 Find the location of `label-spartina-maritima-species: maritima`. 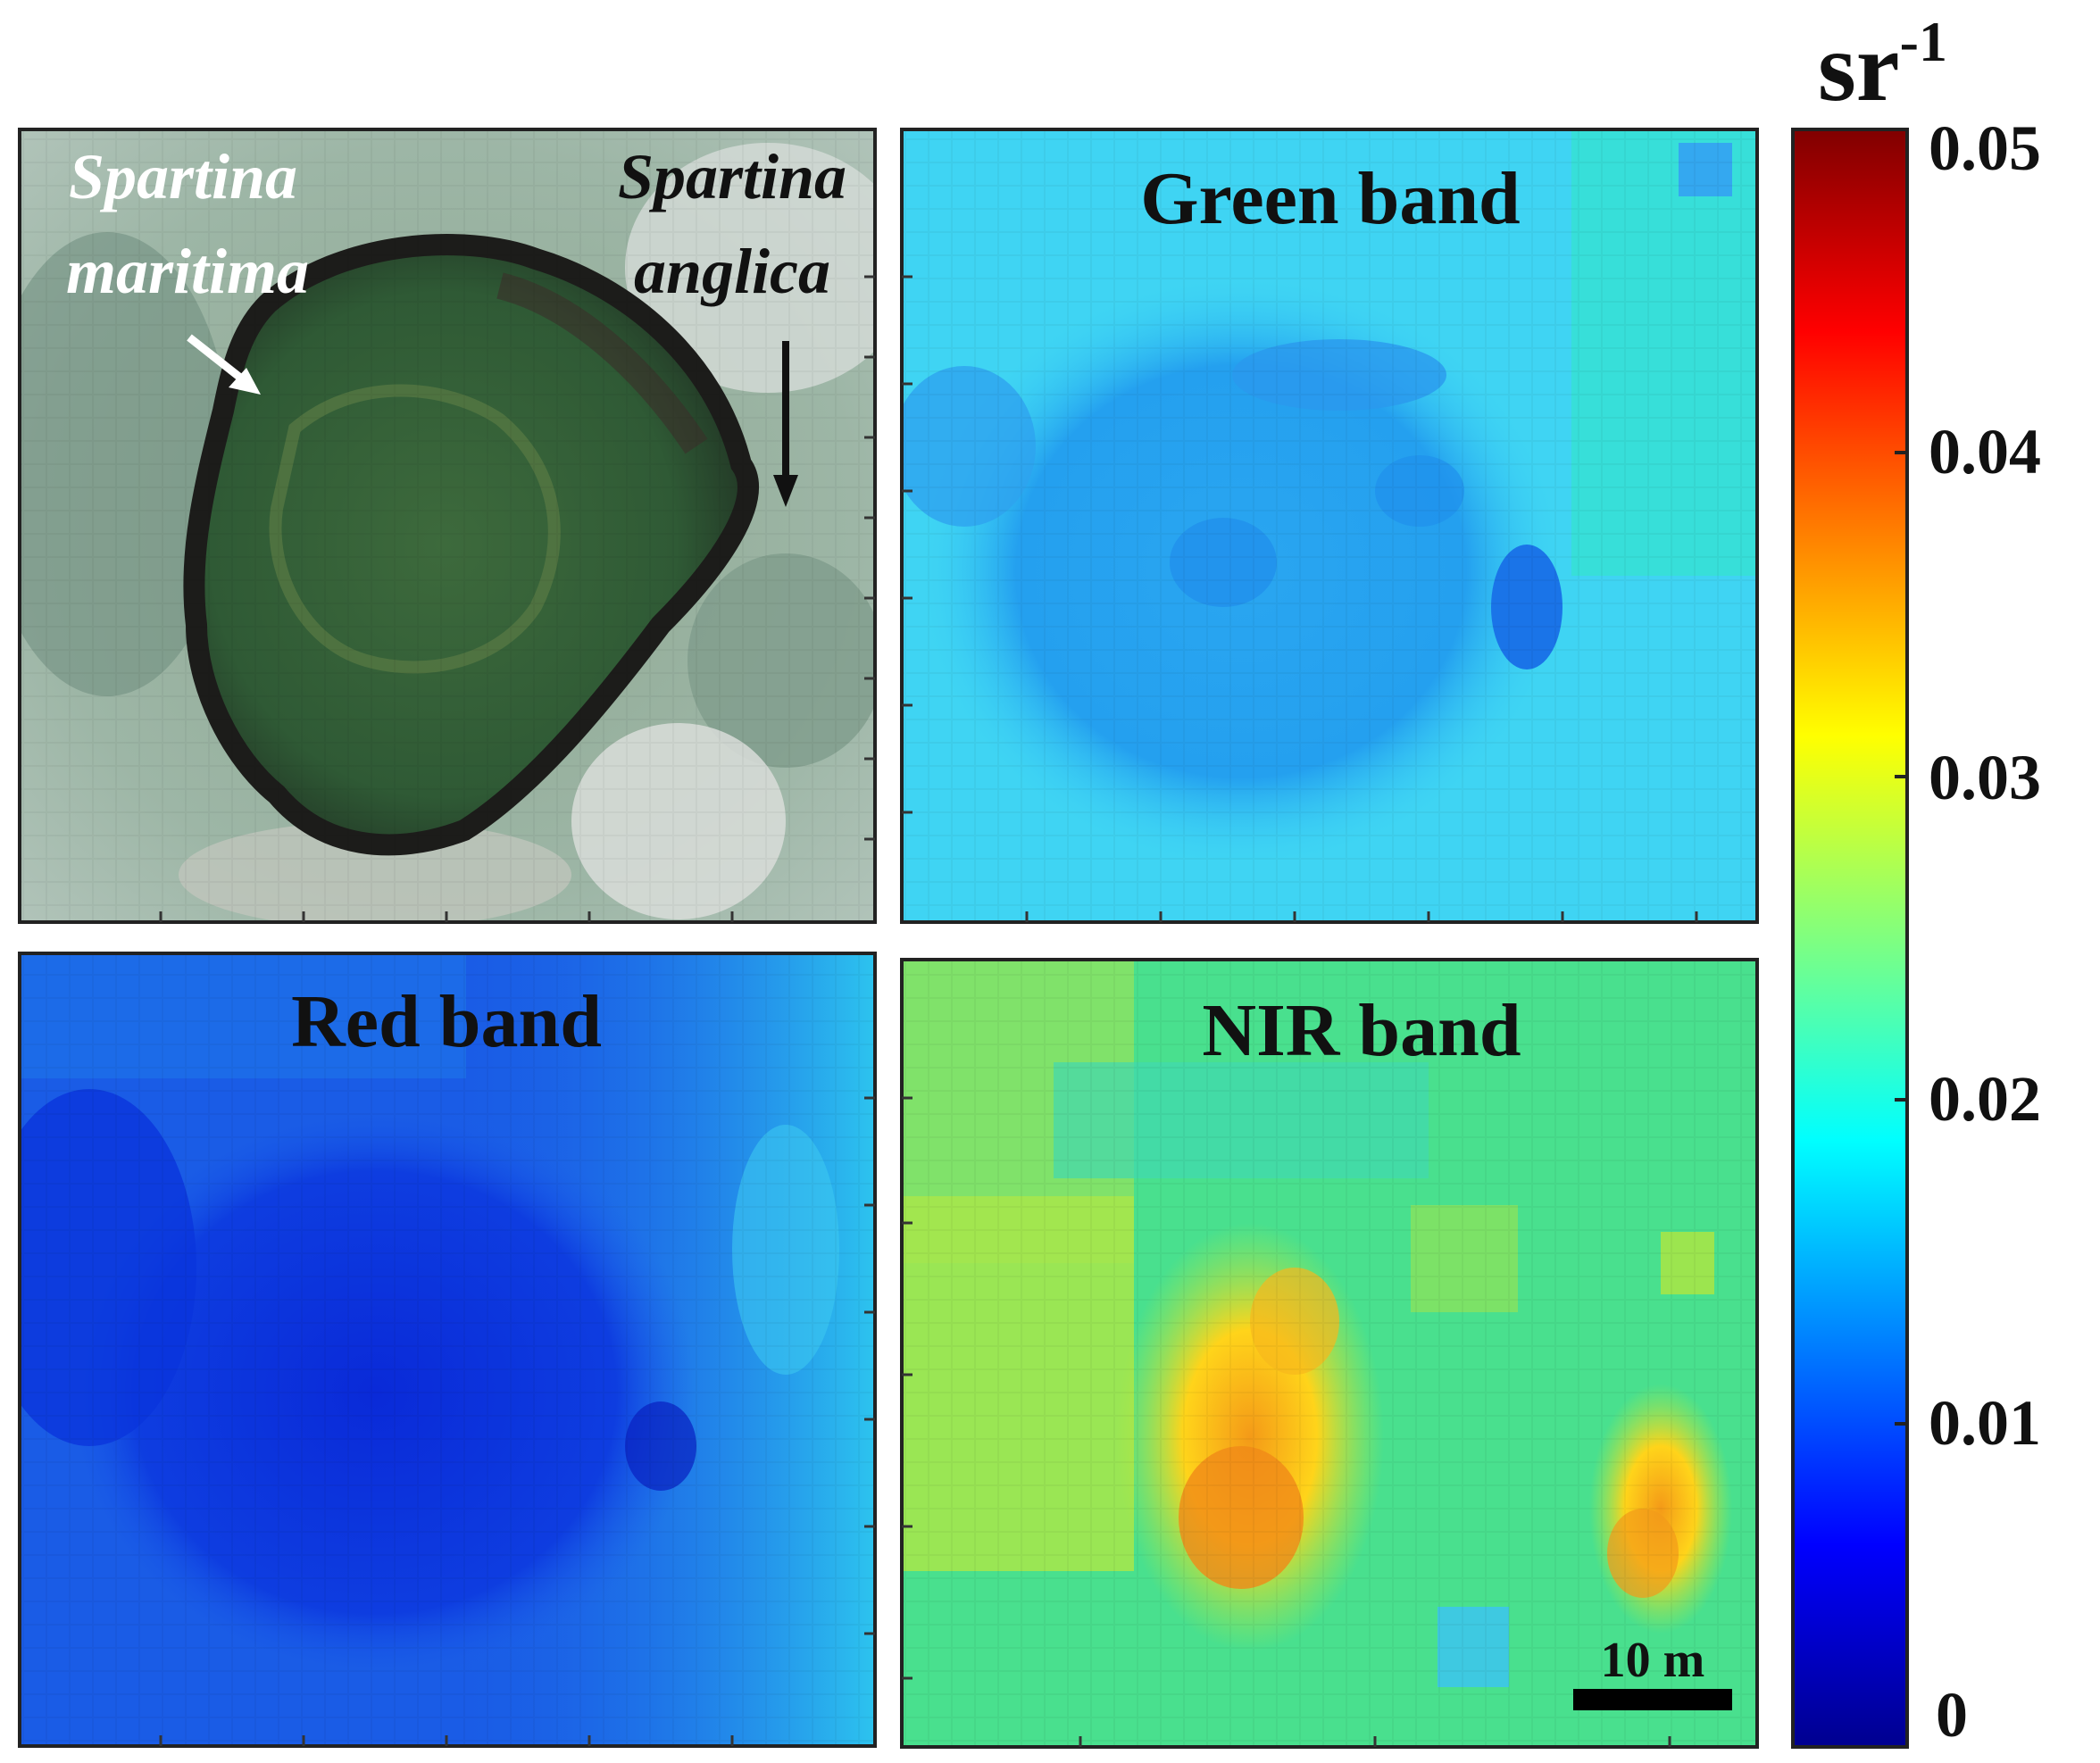

label-spartina-maritima-species: maritima is located at coordinates (188, 271).